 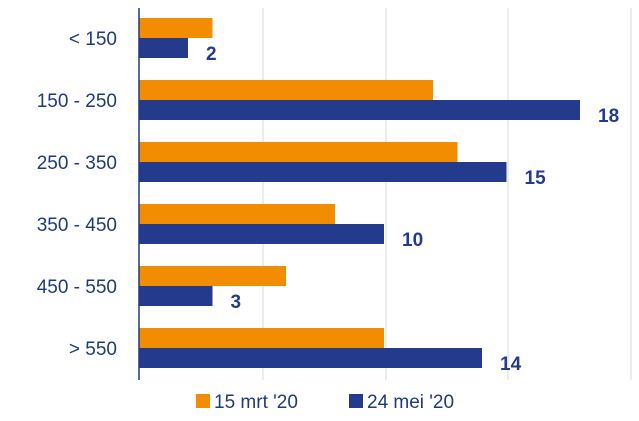 I want to click on data-label-2: 15, so click(x=536, y=178).